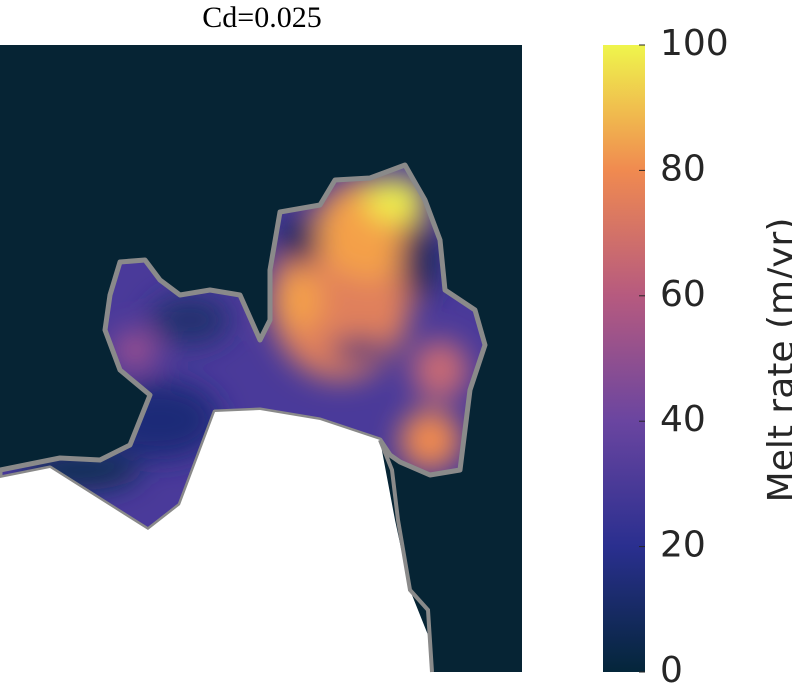 Image resolution: width=792 pixels, height=689 pixels. Describe the element at coordinates (683, 419) in the screenshot. I see `colorbar-tick-label: 40` at that location.